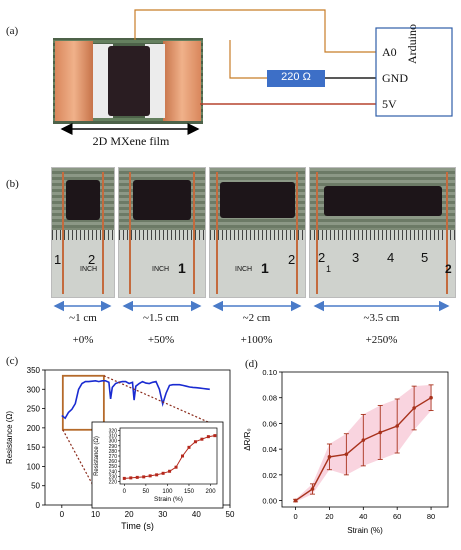  Describe the element at coordinates (211, 492) in the screenshot. I see `inset-xtick-label: 200` at that location.